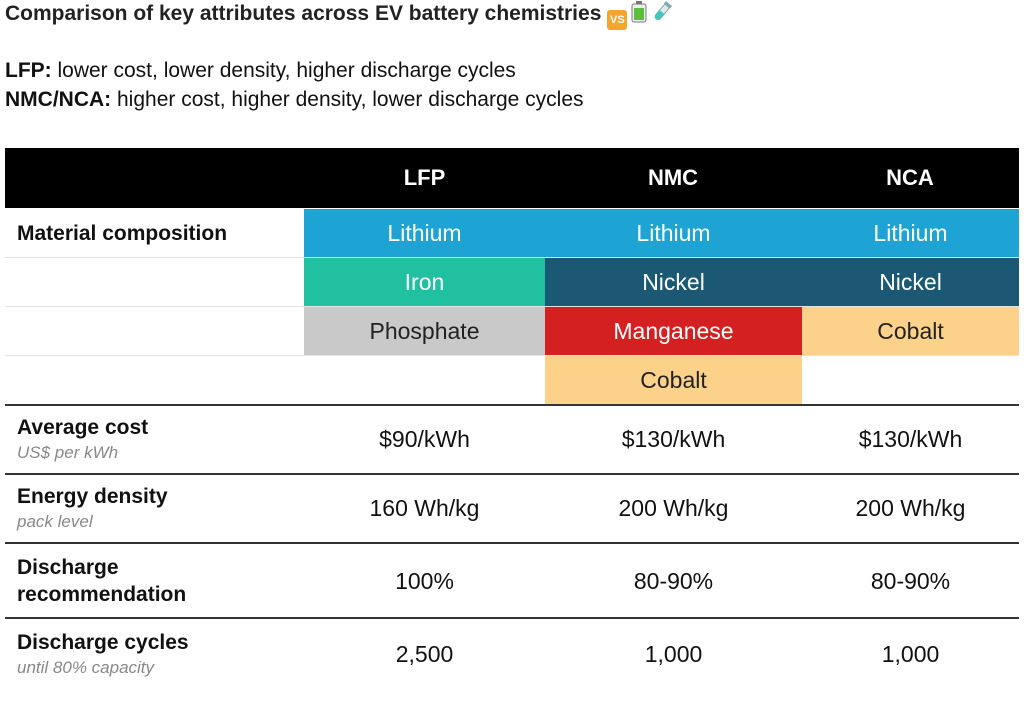 Image resolution: width=1024 pixels, height=704 pixels. I want to click on discharge-recommendation-label-line1: Discharge, so click(68, 567).